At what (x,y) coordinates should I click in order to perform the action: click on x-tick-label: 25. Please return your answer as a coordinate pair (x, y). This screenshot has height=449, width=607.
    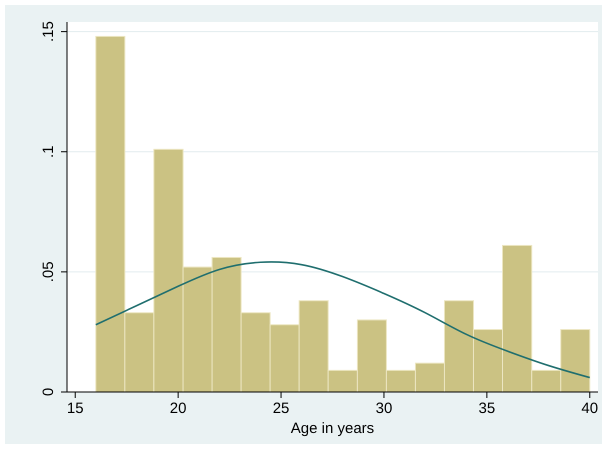
    Looking at the image, I should click on (281, 408).